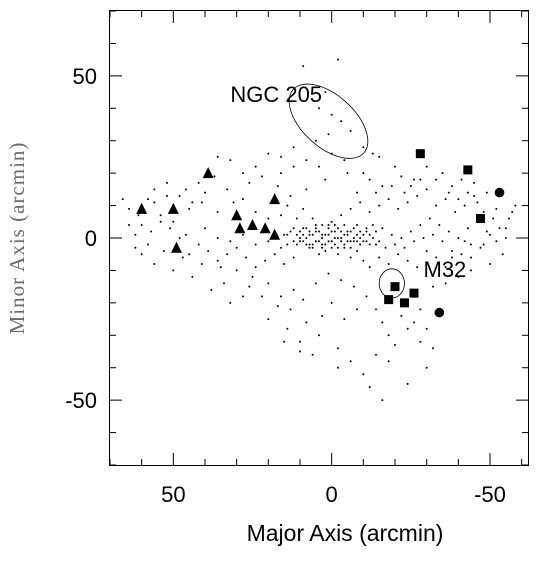  What do you see at coordinates (445, 269) in the screenshot?
I see `annotation-label: M32` at bounding box center [445, 269].